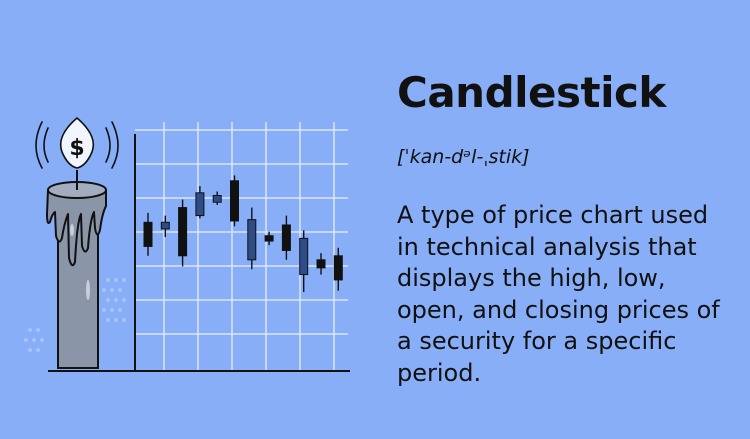 Image resolution: width=750 pixels, height=439 pixels. I want to click on dollar-sign: $, so click(76, 148).